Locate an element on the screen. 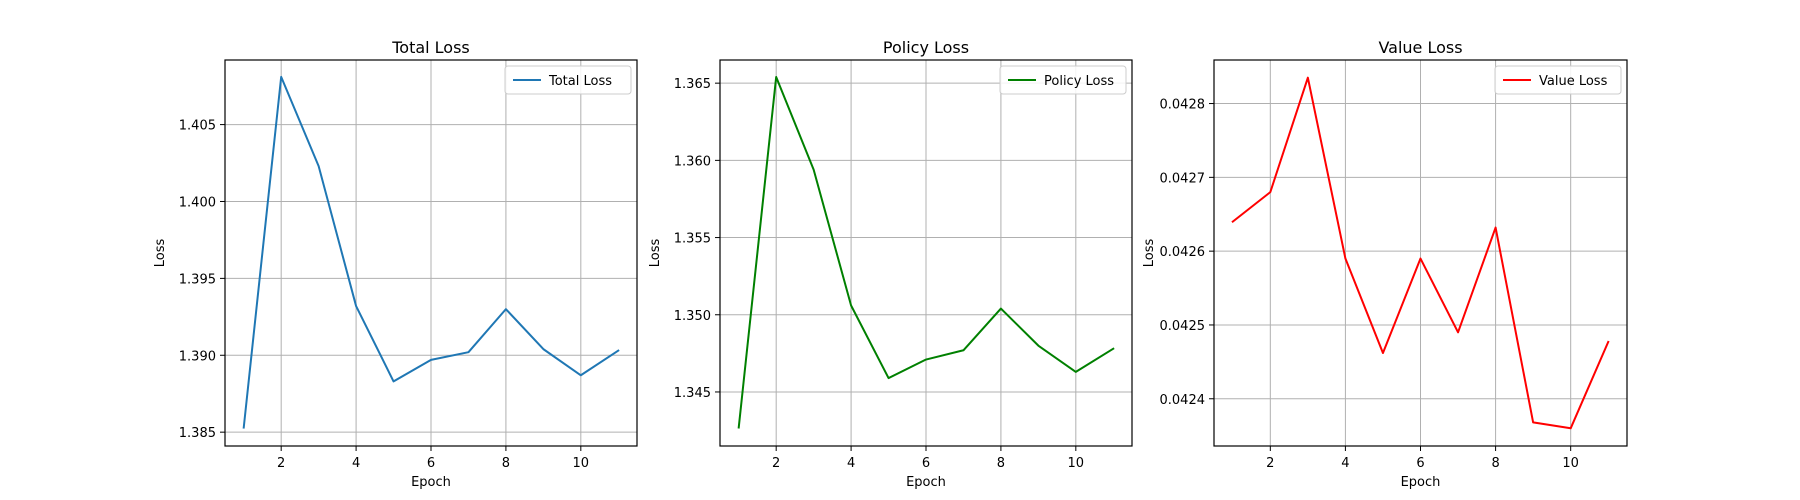 The height and width of the screenshot is (500, 1800). y-tick-label: 0.0424 is located at coordinates (1183, 400).